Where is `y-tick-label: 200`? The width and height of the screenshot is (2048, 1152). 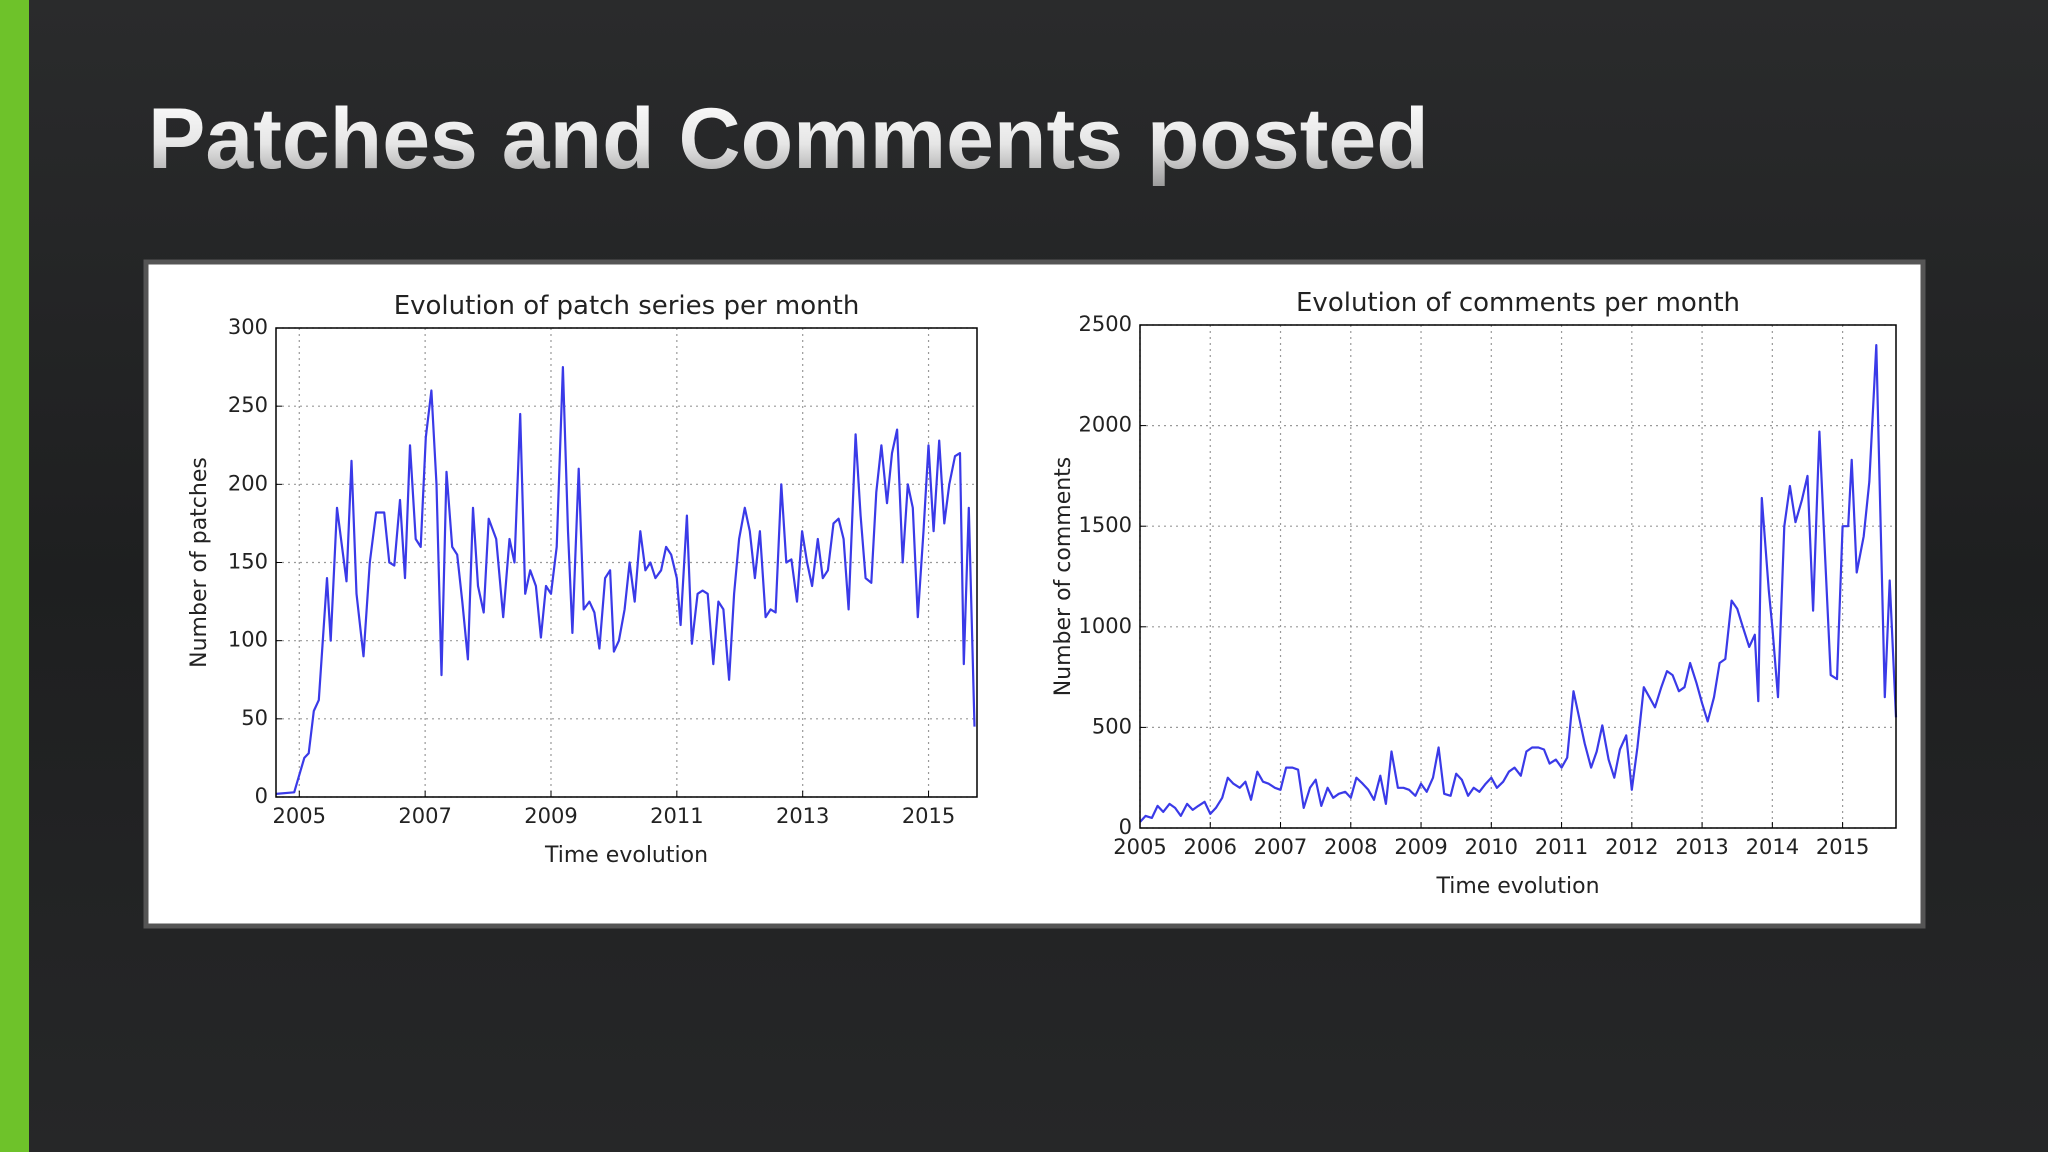 y-tick-label: 200 is located at coordinates (248, 483).